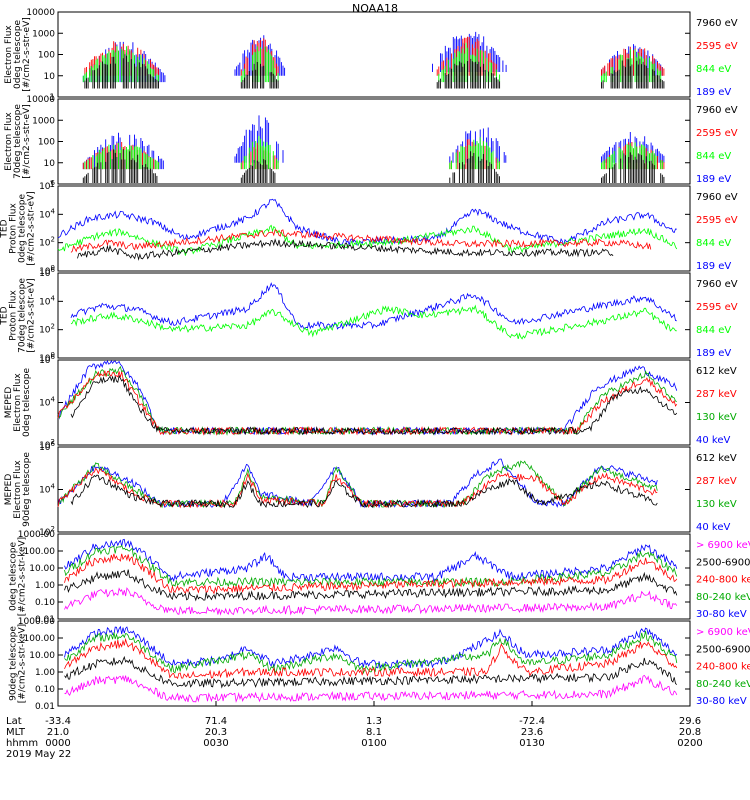 This screenshot has width=750, height=800. I want to click on x-tick-lat: 1.3, so click(374, 721).